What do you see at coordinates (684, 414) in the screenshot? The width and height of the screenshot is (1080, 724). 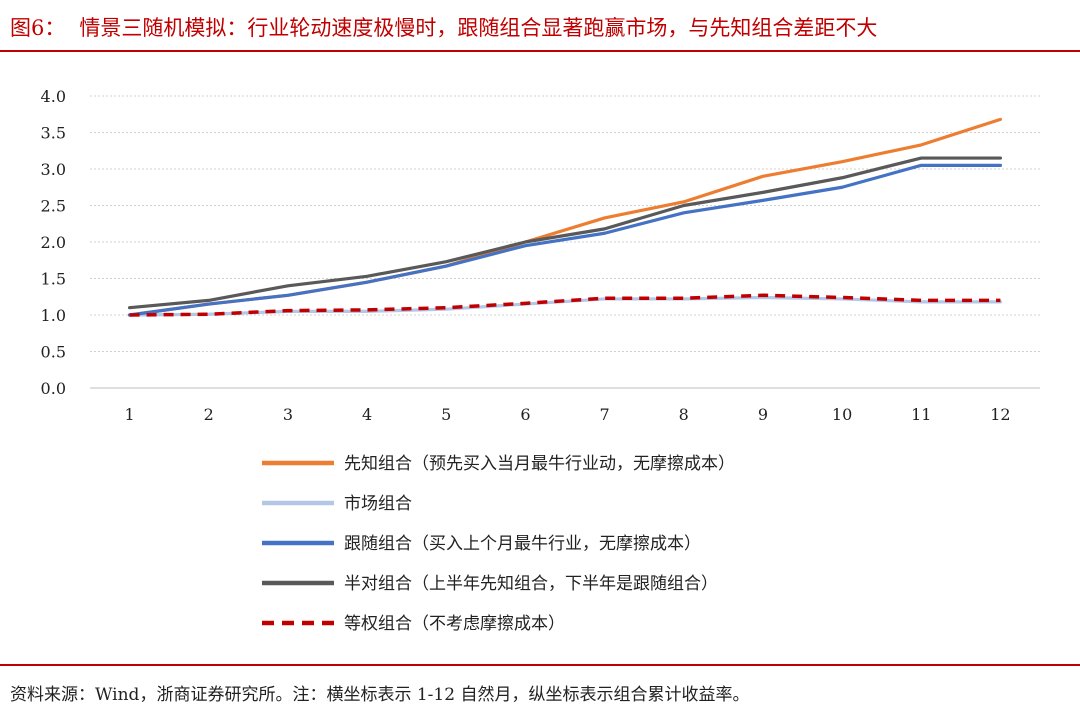 I see `x-tick-label: 8` at bounding box center [684, 414].